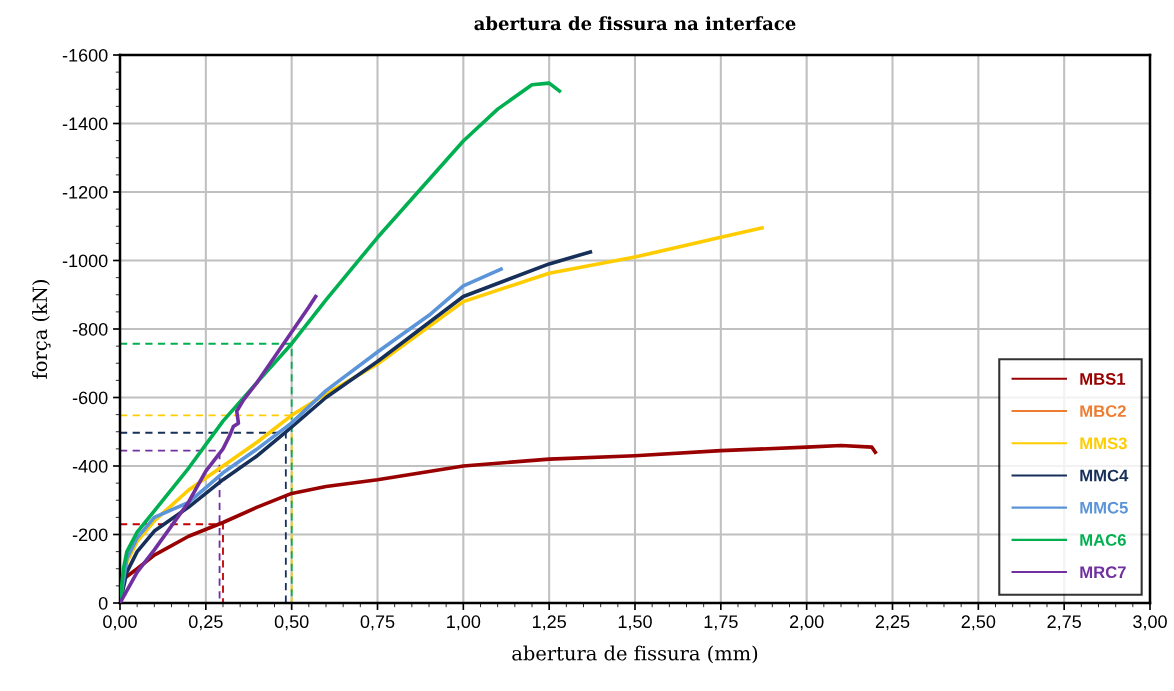 This screenshot has width=1174, height=691. I want to click on y-tick-label: -200, so click(90, 535).